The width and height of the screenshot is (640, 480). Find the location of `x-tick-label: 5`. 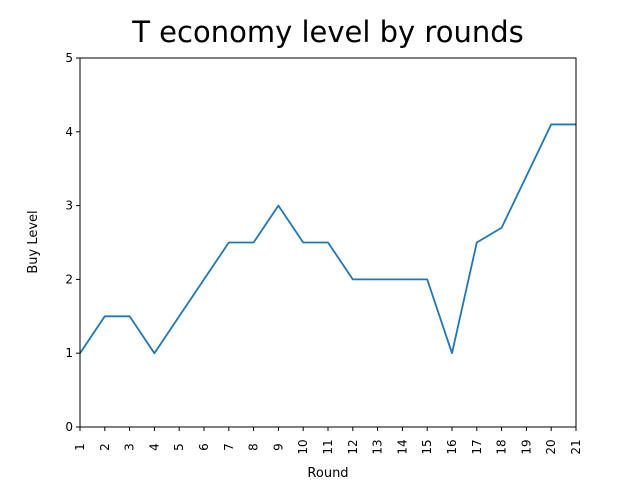

x-tick-label: 5 is located at coordinates (179, 447).